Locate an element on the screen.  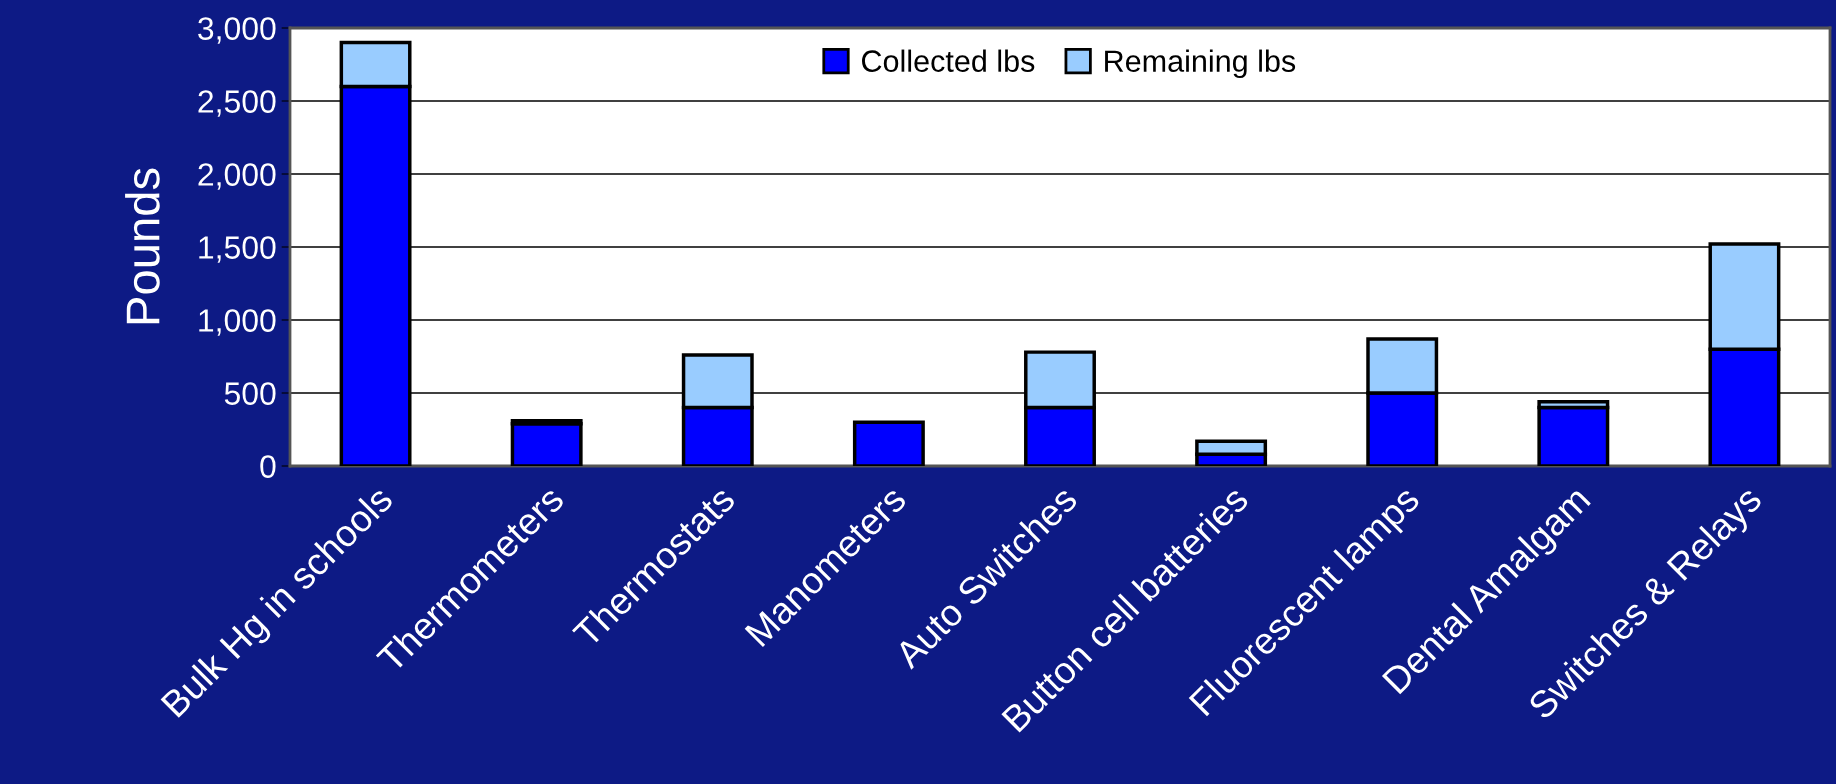
y-tick-label: 2,500 is located at coordinates (237, 103).